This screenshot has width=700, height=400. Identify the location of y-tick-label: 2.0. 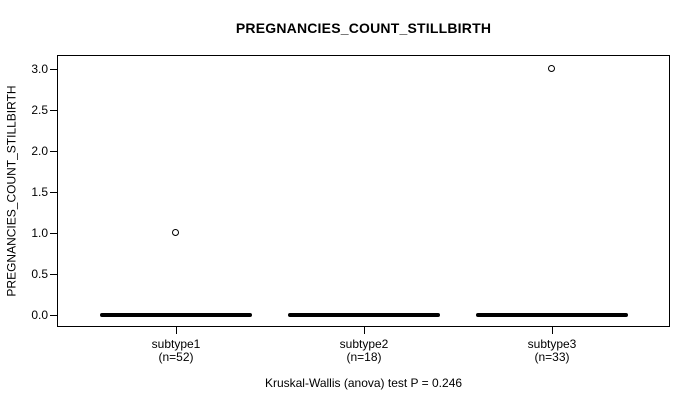
(39, 151).